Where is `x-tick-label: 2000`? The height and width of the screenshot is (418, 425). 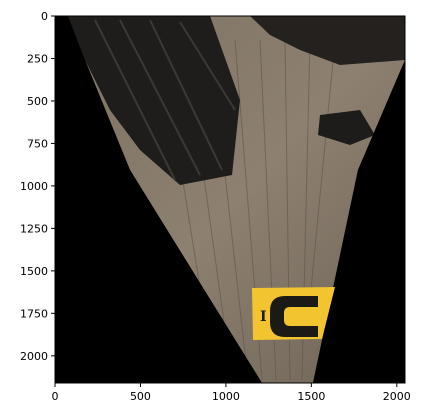
x-tick-label: 2000 is located at coordinates (397, 396).